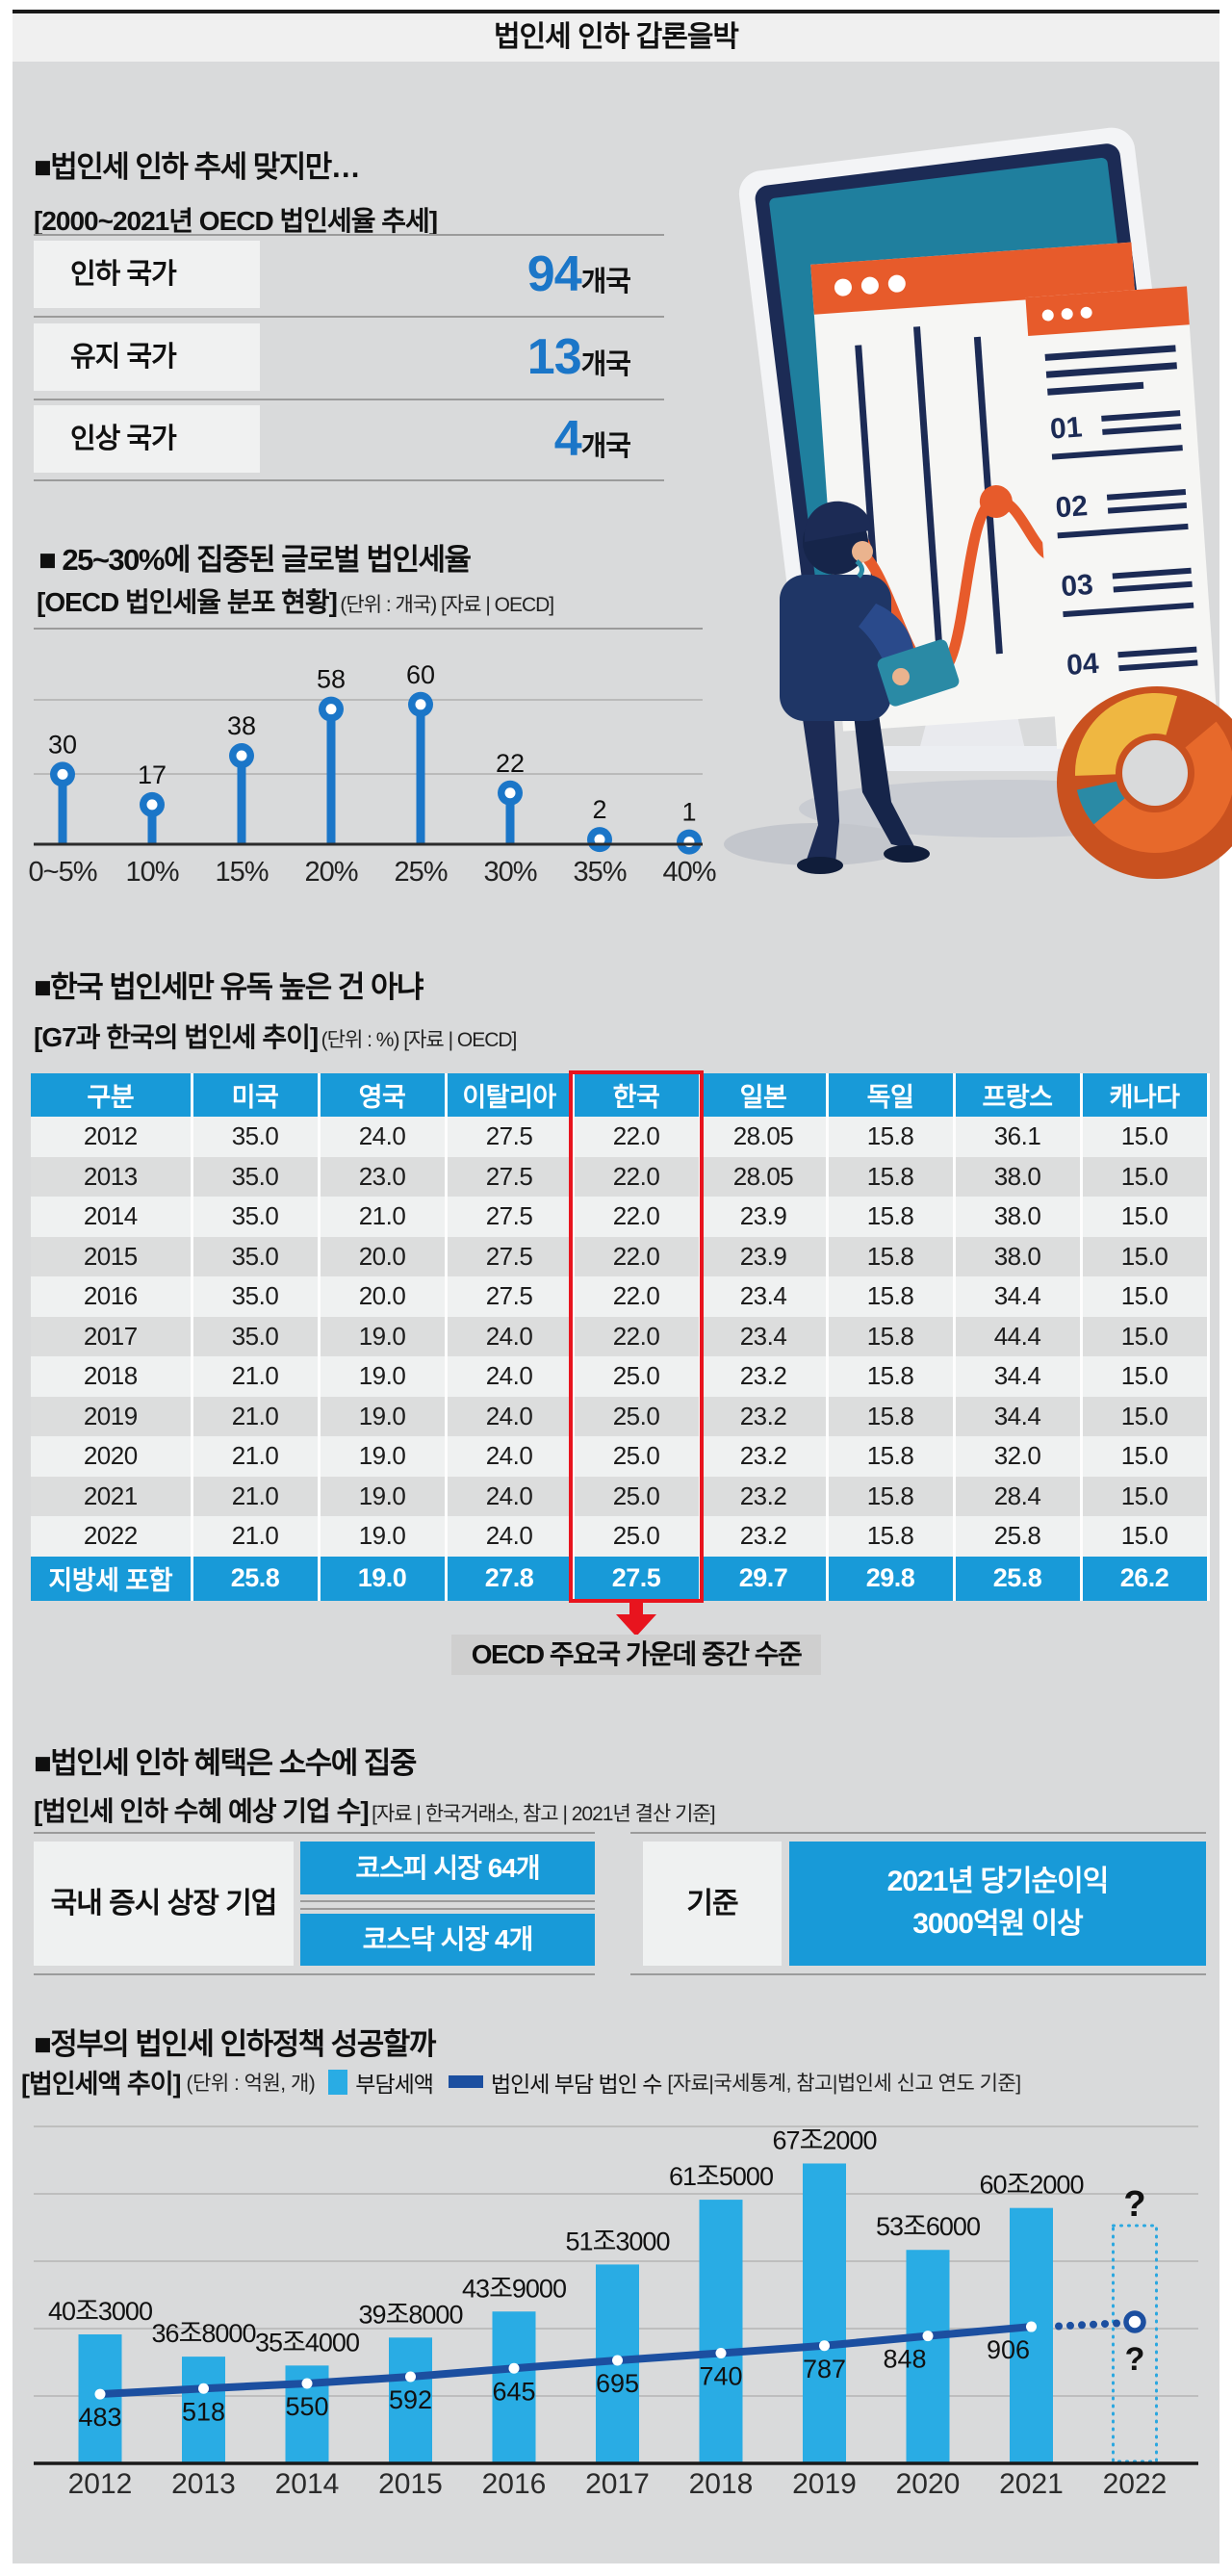 Image resolution: width=1232 pixels, height=2576 pixels. What do you see at coordinates (225, 1763) in the screenshot?
I see `section4-title: ■법인세 인하 혜택은 소수에 집중` at bounding box center [225, 1763].